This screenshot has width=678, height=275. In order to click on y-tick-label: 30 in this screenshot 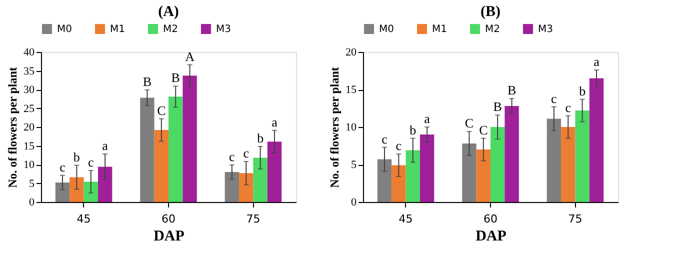, I will do `click(29, 90)`.